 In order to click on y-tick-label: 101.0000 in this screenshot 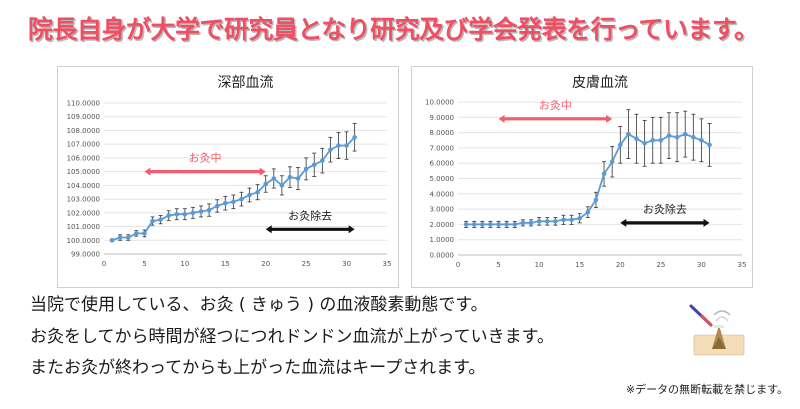, I will do `click(83, 227)`.